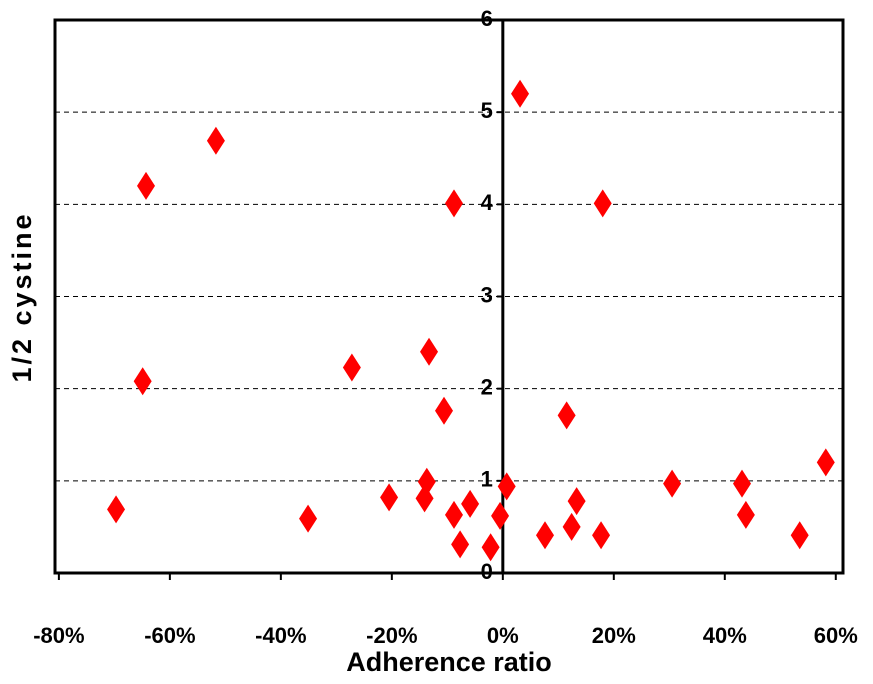 The image size is (873, 684). I want to click on x-tick-label: 20%, so click(614, 635).